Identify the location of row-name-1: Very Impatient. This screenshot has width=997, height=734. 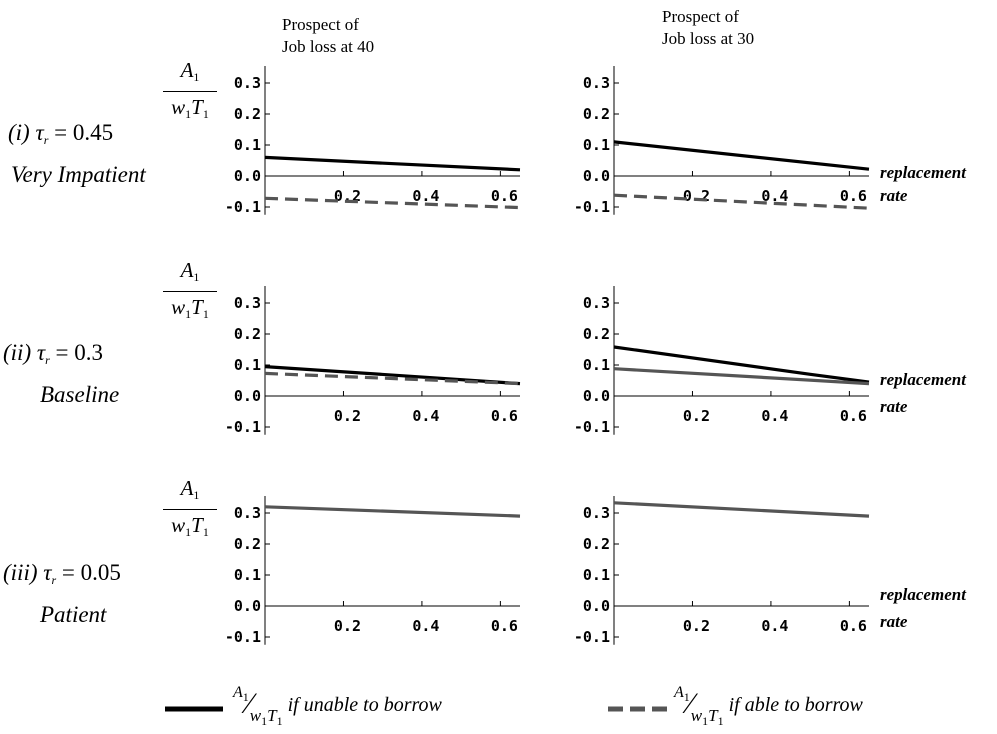
(78, 174).